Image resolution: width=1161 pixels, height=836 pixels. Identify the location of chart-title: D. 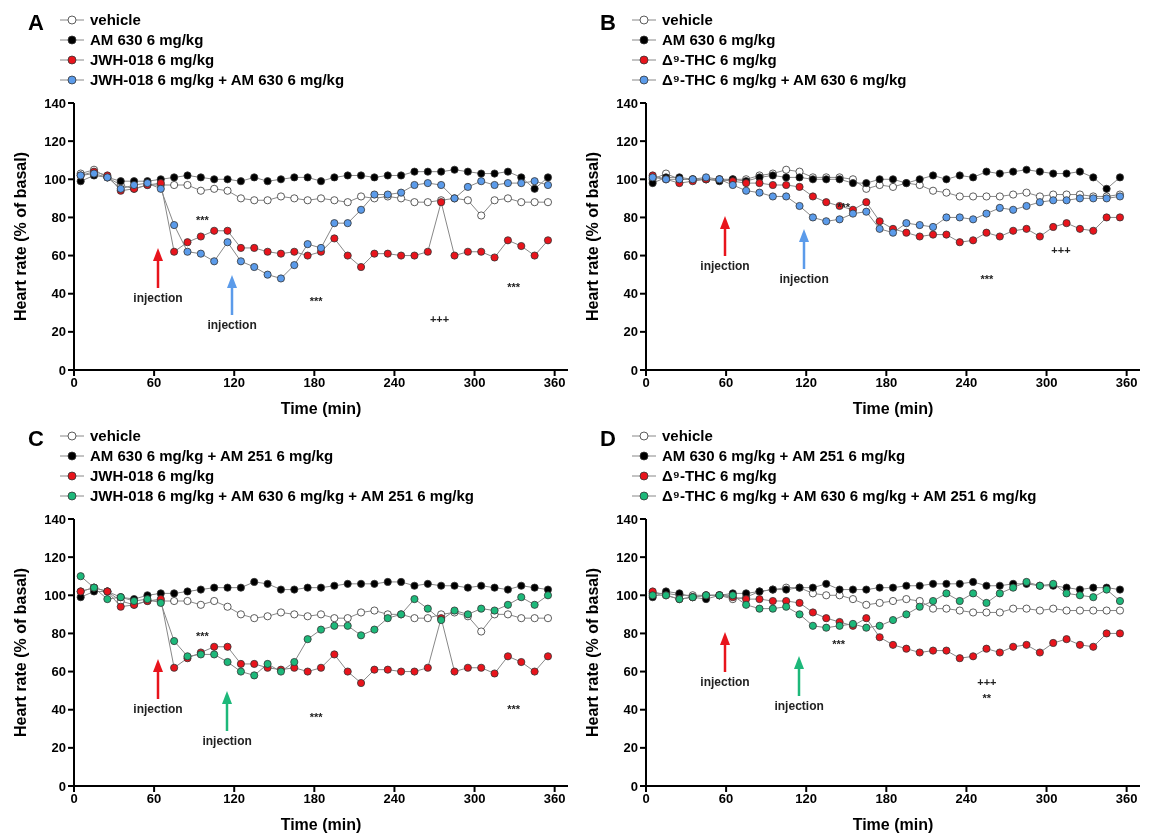
(608, 439).